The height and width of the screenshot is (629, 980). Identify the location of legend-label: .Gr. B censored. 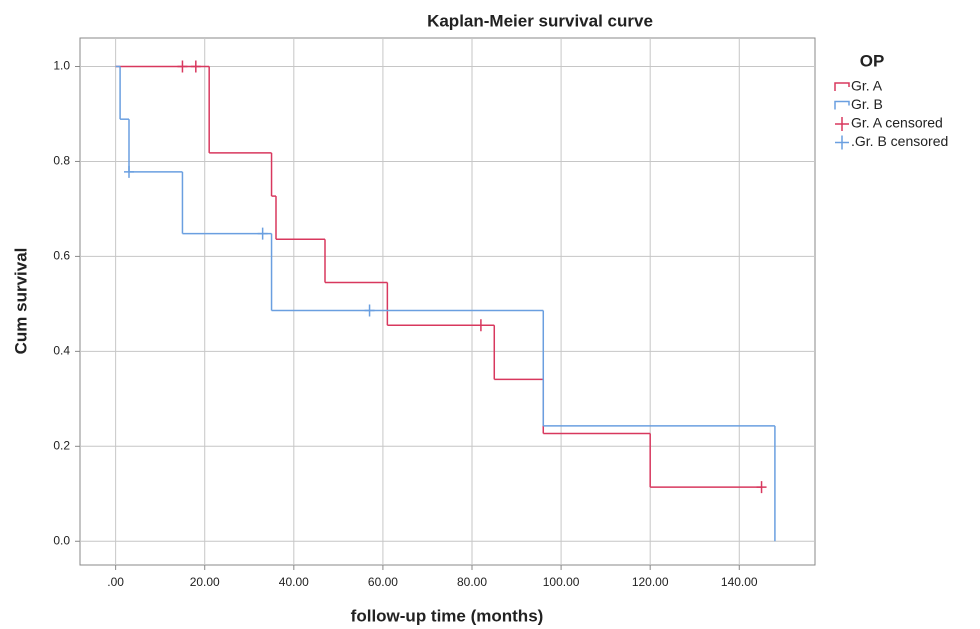
(899, 141).